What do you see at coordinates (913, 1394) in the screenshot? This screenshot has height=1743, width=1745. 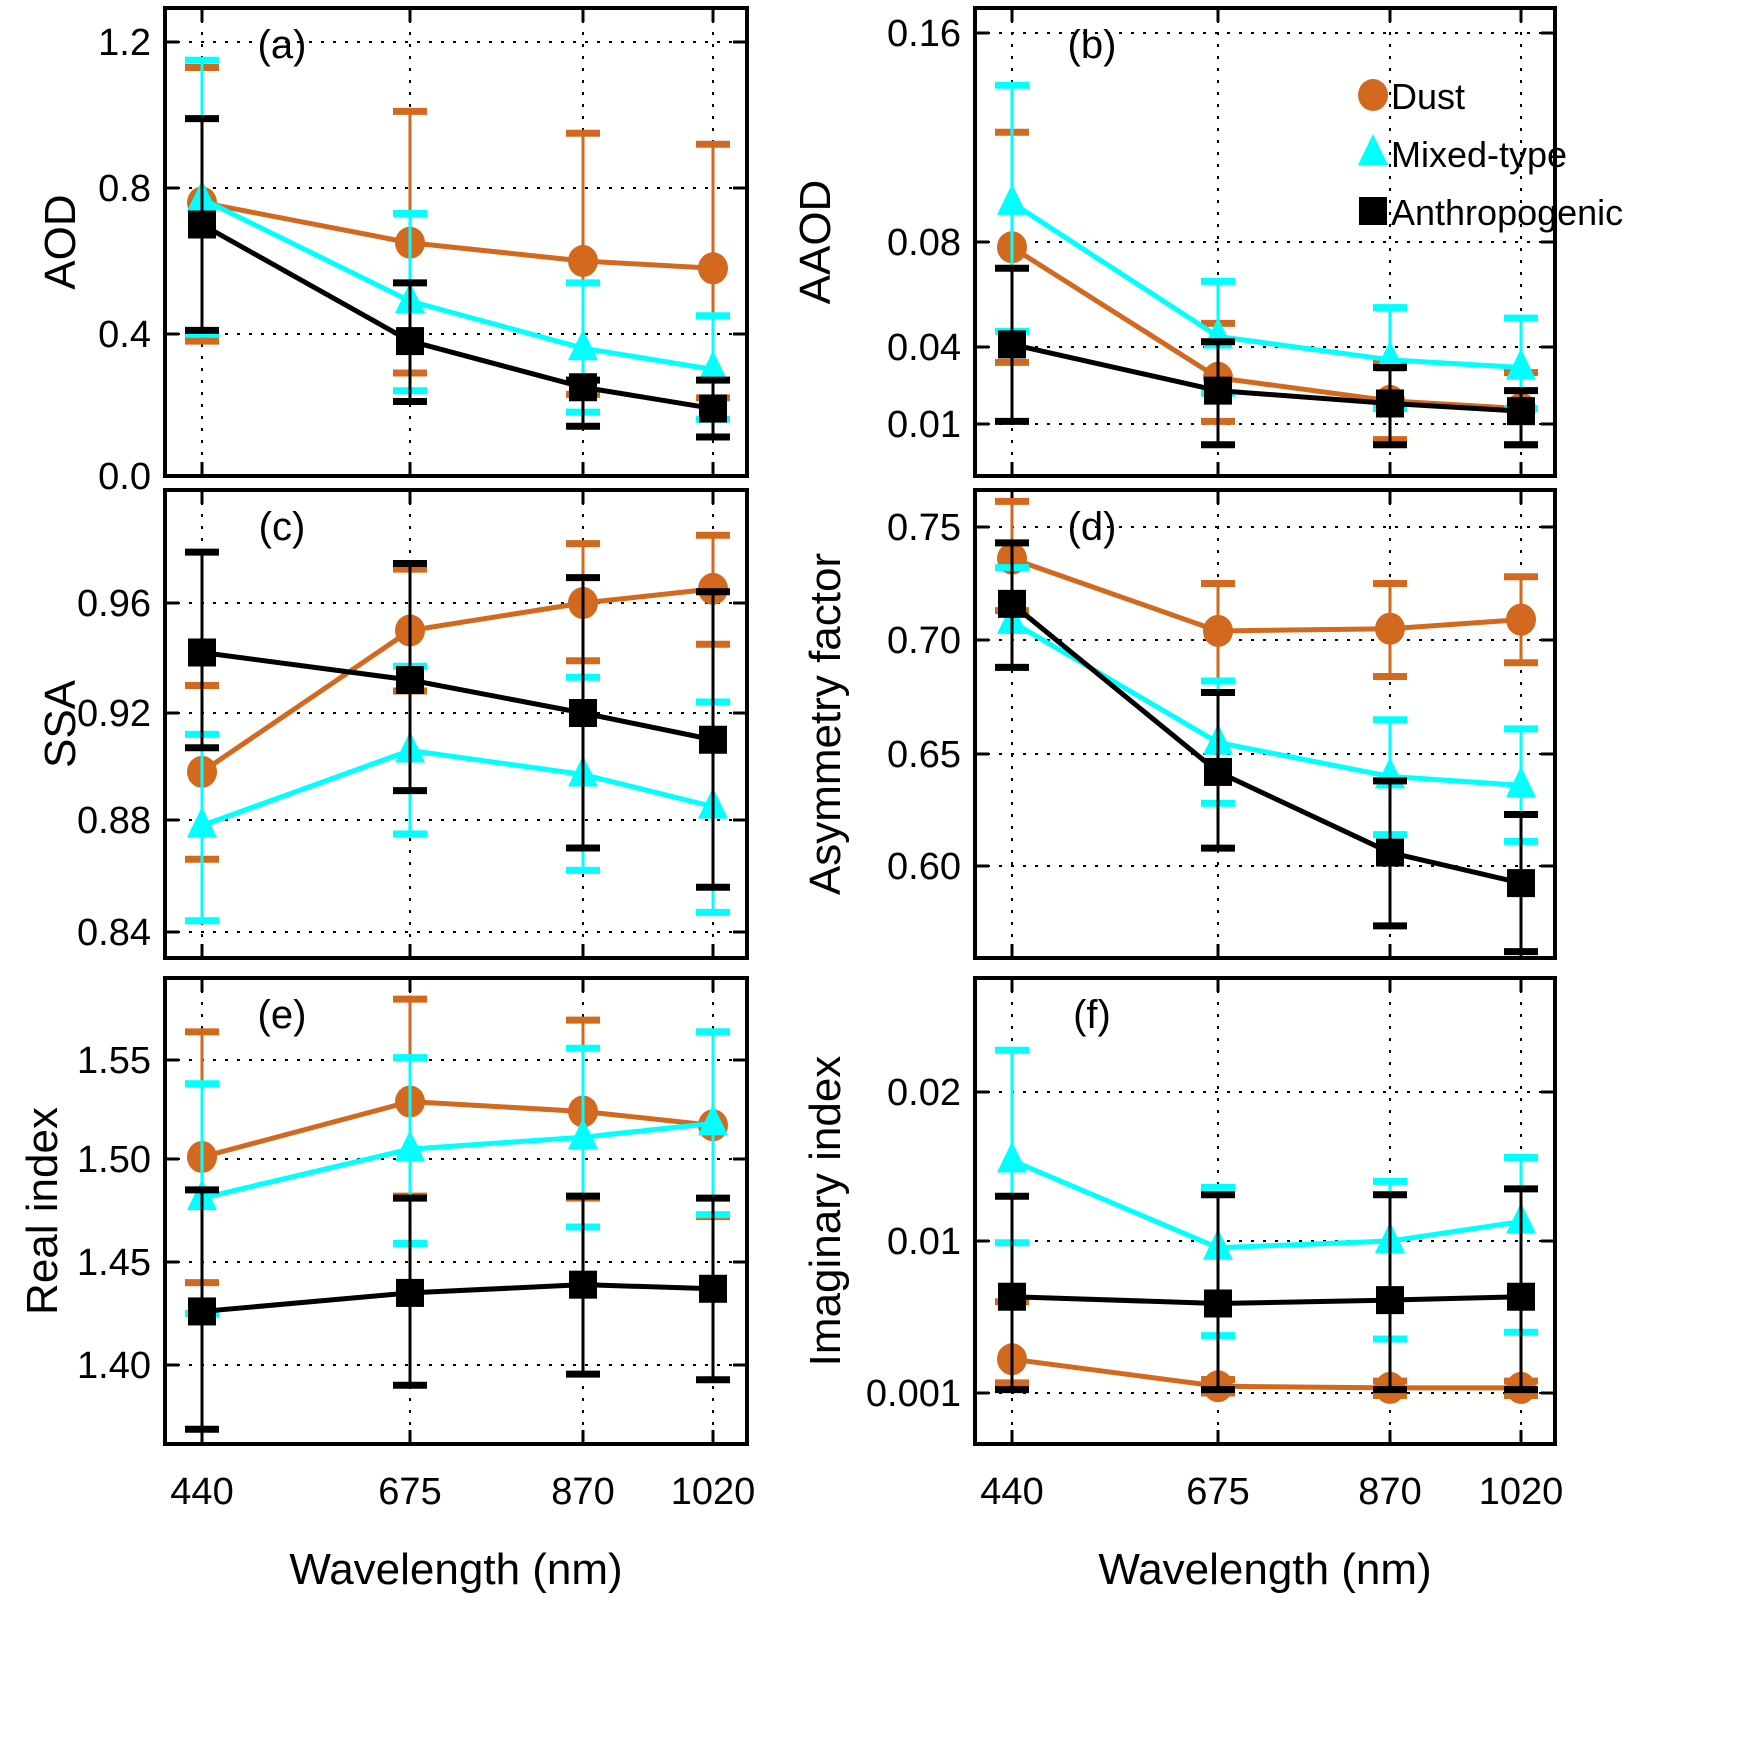 I see `y-tick-label: 0.001` at bounding box center [913, 1394].